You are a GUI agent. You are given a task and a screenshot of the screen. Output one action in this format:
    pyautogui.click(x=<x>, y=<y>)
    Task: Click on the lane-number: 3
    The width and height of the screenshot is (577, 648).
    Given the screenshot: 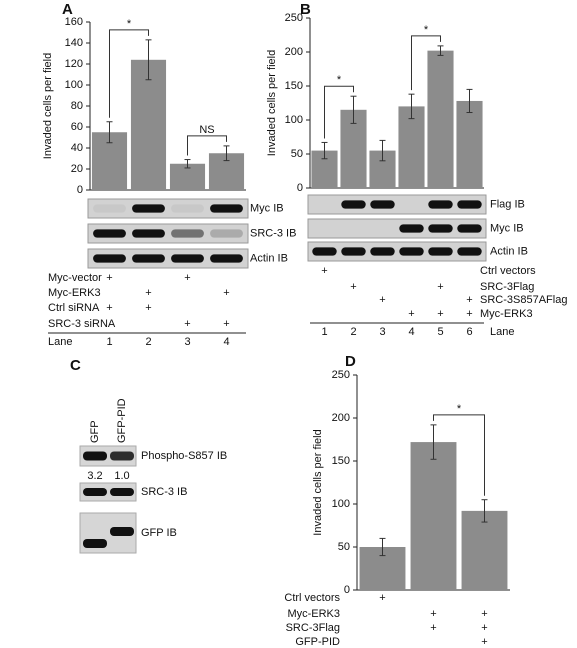 What is the action you would take?
    pyautogui.click(x=382, y=332)
    